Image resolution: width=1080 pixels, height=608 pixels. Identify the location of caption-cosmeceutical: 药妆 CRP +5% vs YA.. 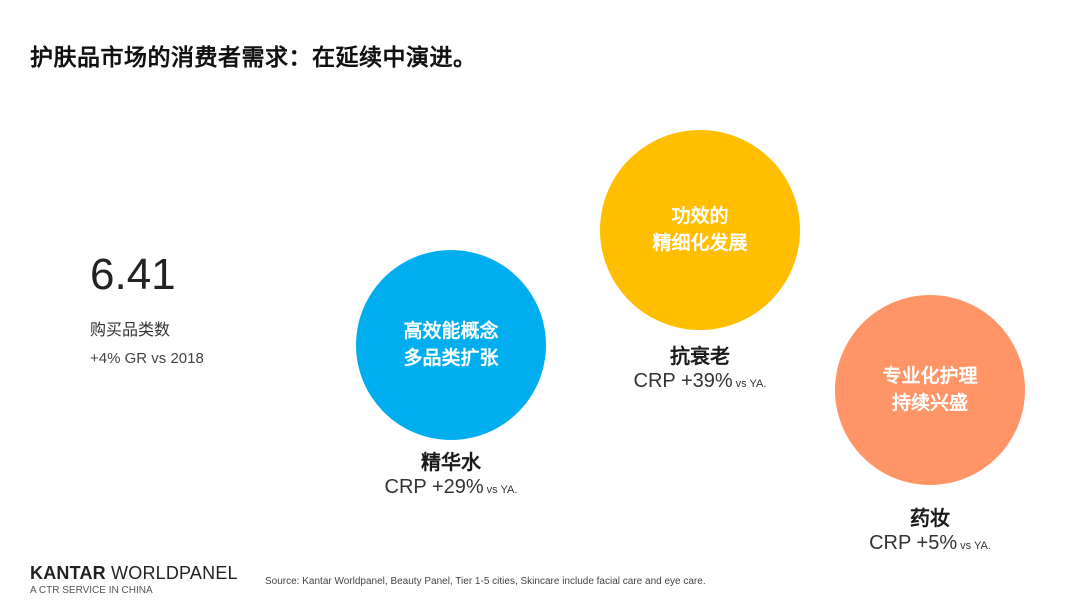
(930, 531).